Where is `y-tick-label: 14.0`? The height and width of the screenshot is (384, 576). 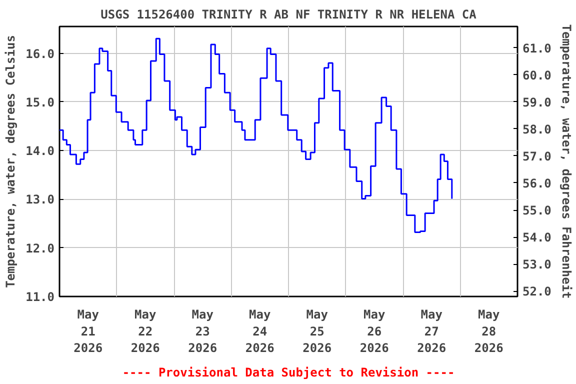 y-tick-label: 14.0 is located at coordinates (40, 151).